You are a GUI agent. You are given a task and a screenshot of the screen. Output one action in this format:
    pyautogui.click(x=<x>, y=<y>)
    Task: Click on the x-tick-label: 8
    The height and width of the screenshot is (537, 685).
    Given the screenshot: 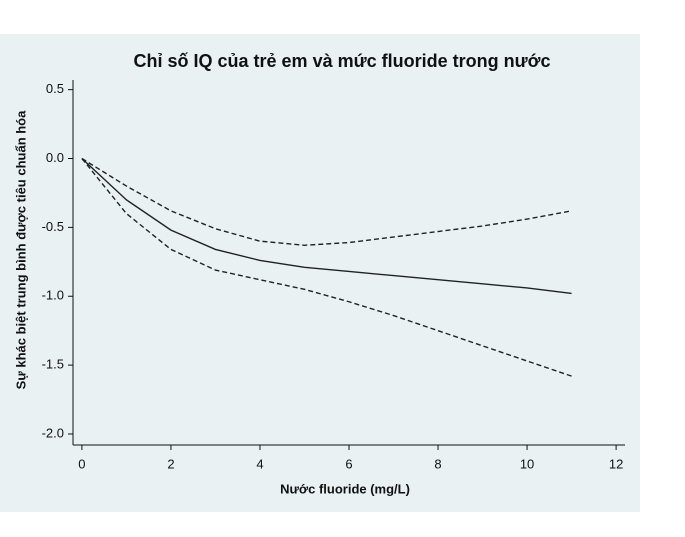 What is the action you would take?
    pyautogui.click(x=437, y=463)
    